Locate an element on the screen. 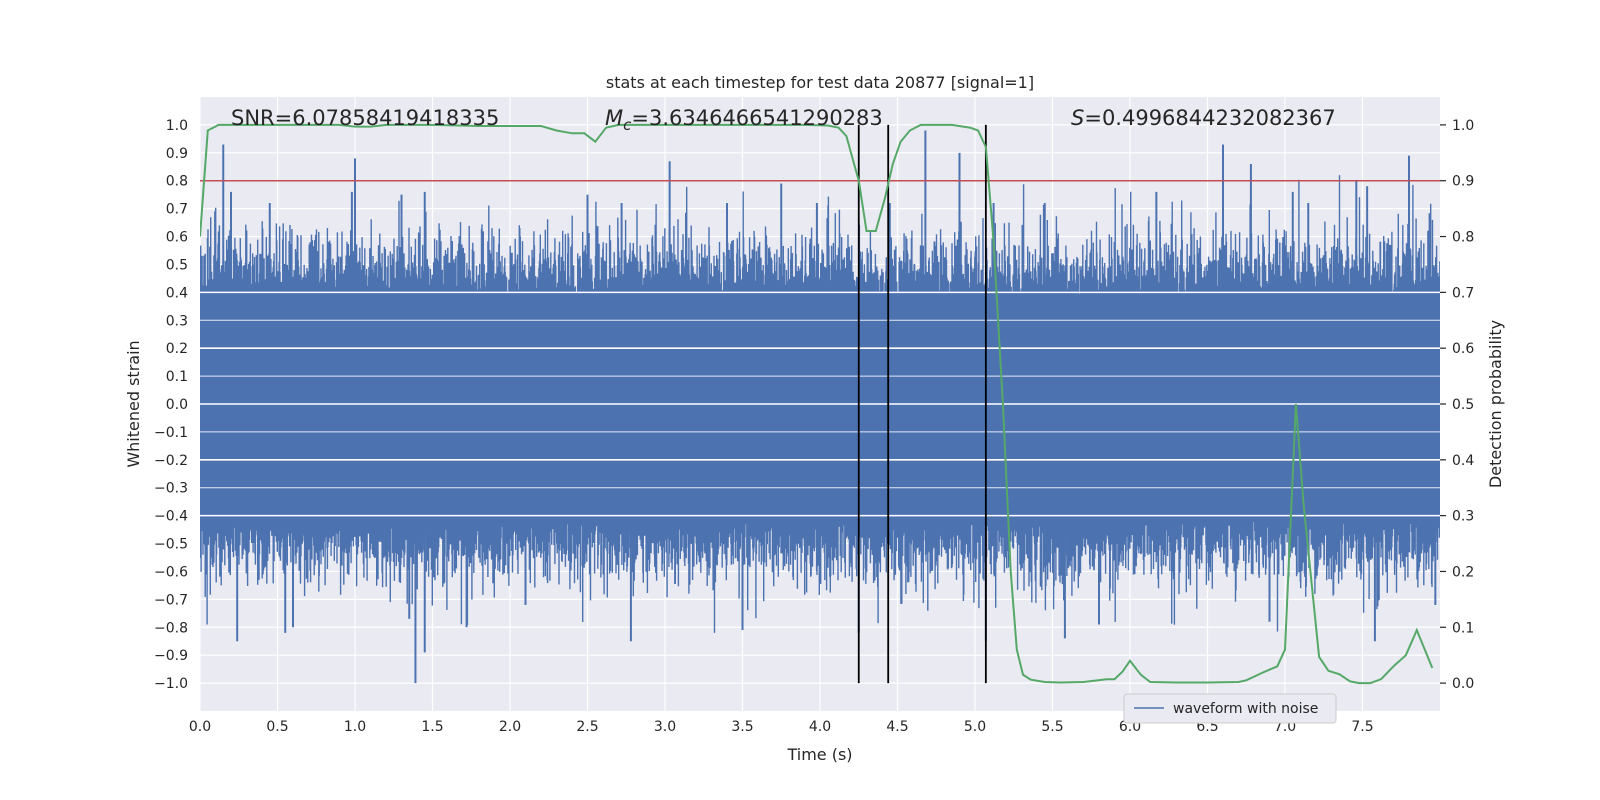  x-tick-label: 3.0 is located at coordinates (665, 727).